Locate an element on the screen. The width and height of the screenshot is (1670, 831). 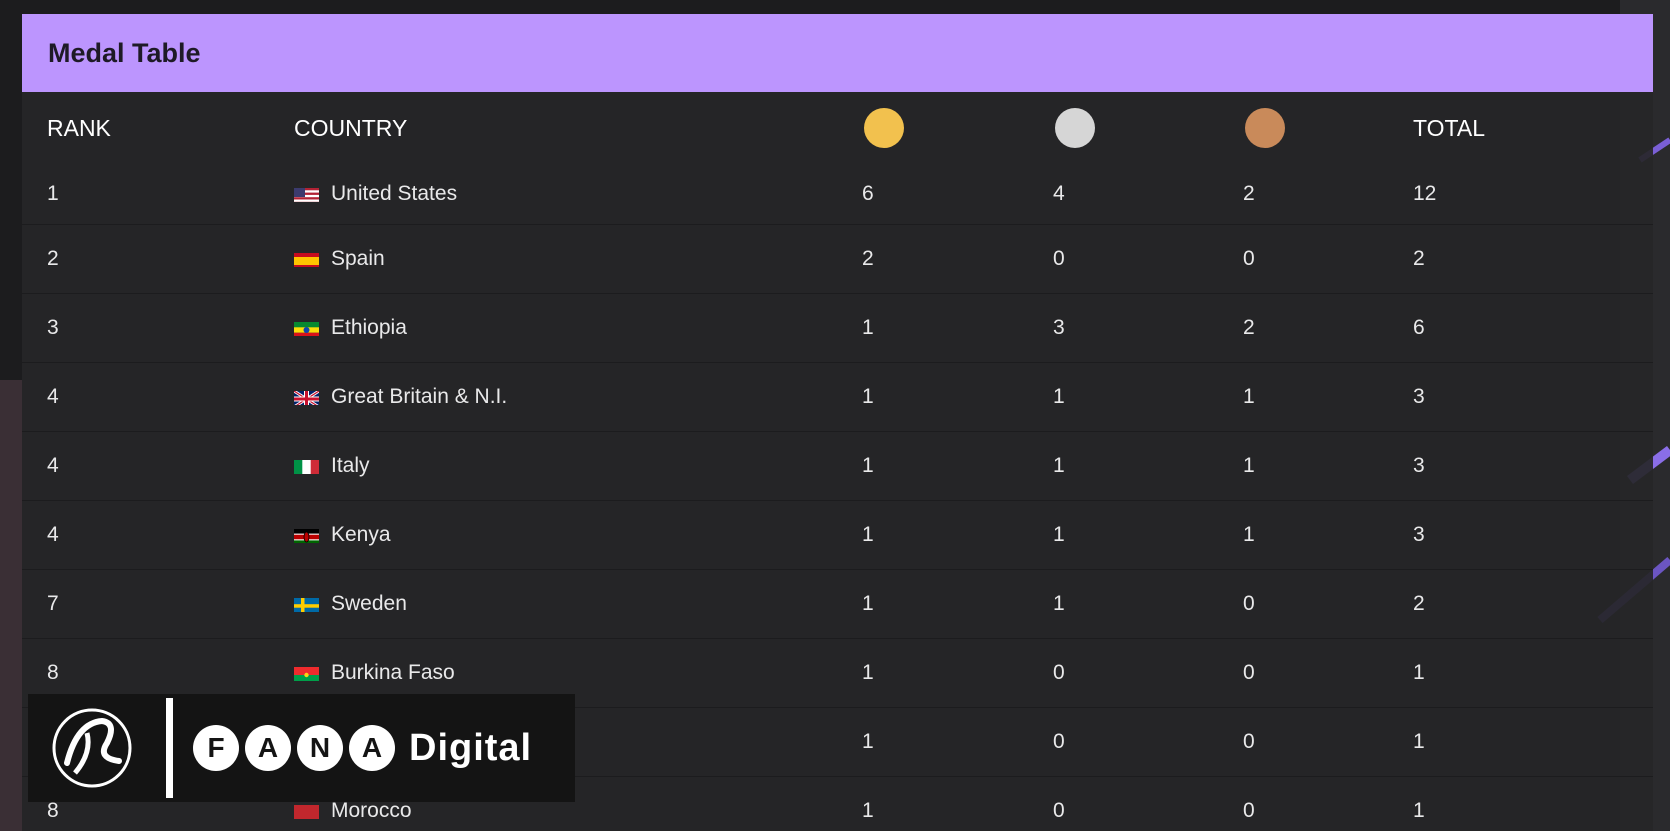
morocco-flag-icon is located at coordinates (306, 811).